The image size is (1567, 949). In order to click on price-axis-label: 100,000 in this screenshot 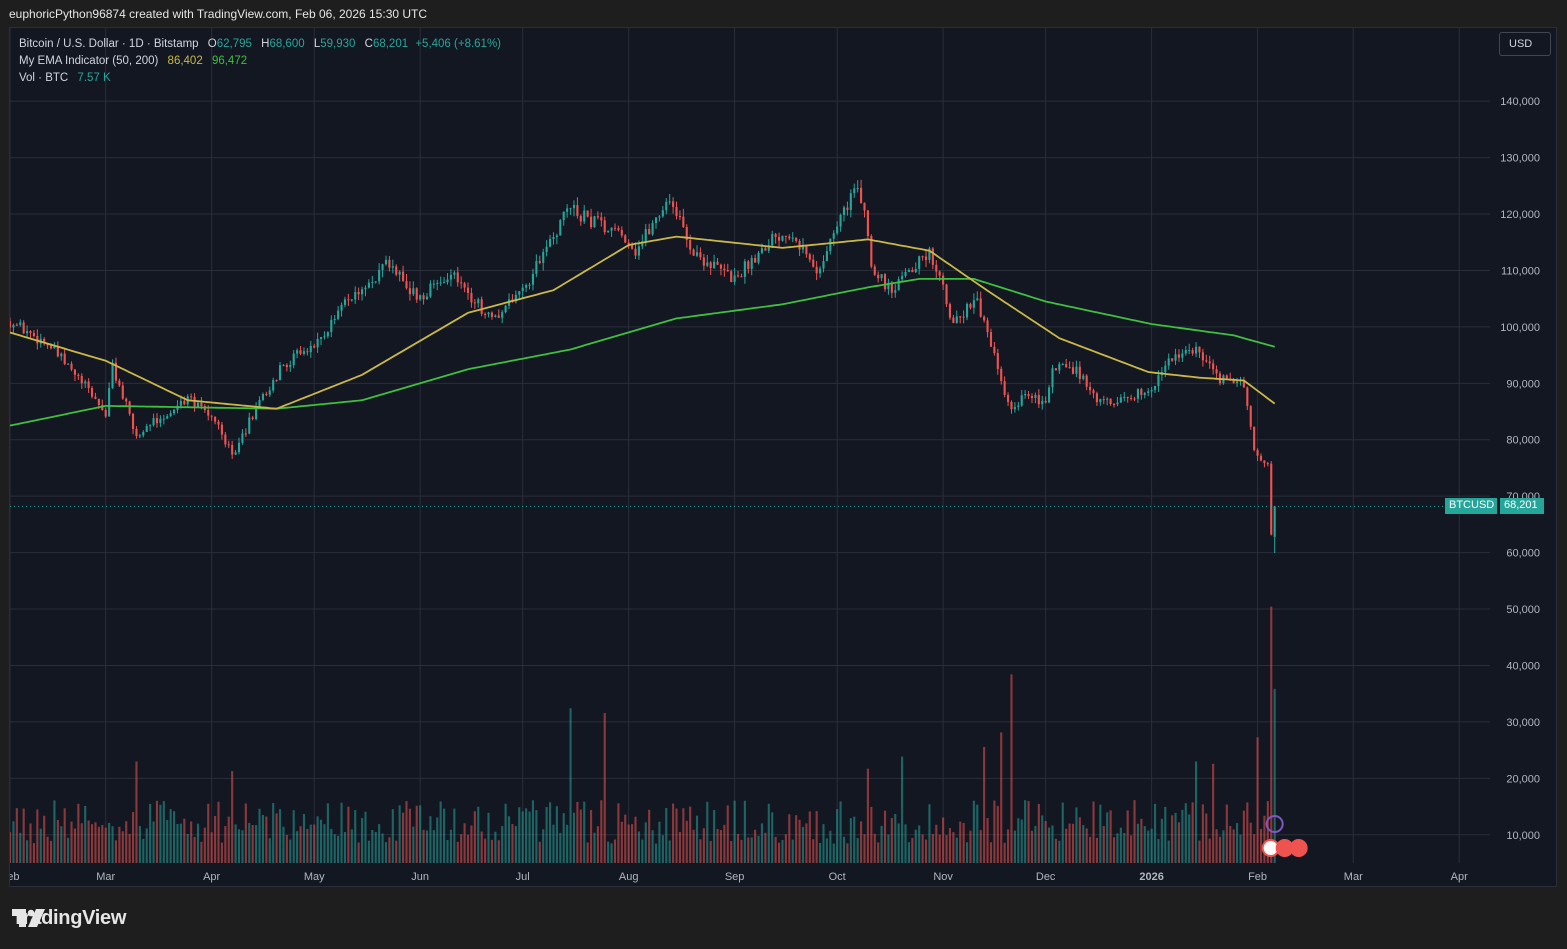, I will do `click(1520, 328)`.